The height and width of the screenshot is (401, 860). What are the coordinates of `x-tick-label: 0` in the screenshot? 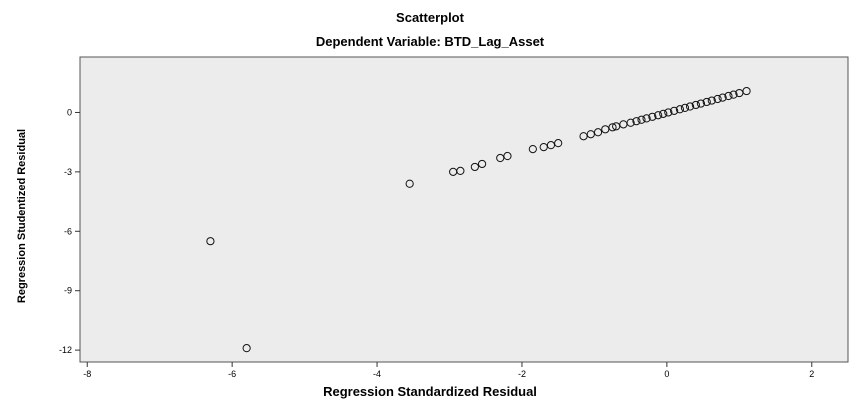 It's located at (666, 374).